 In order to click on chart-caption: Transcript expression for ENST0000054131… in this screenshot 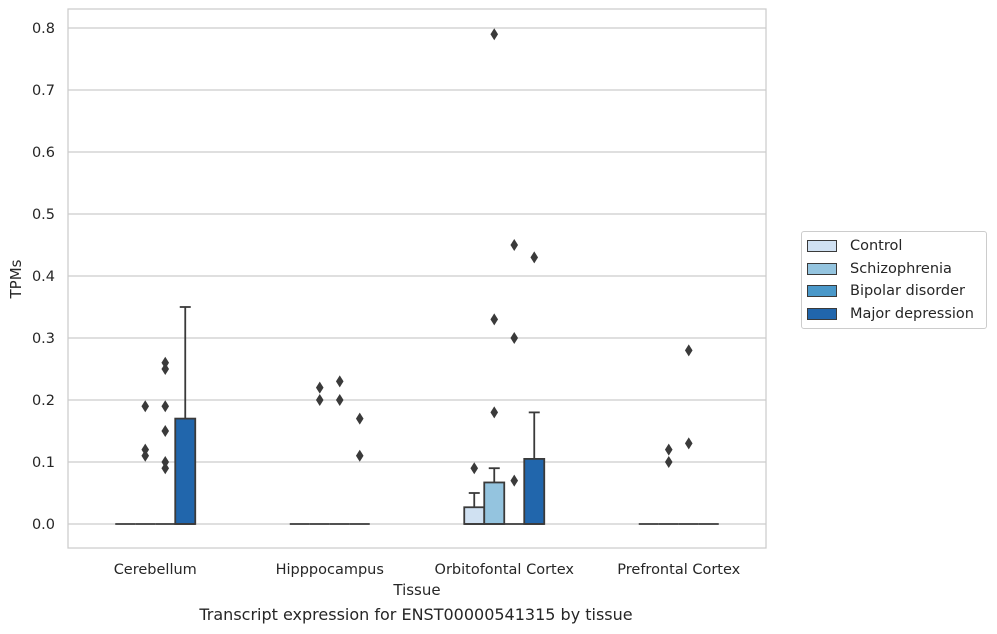, I will do `click(416, 614)`.